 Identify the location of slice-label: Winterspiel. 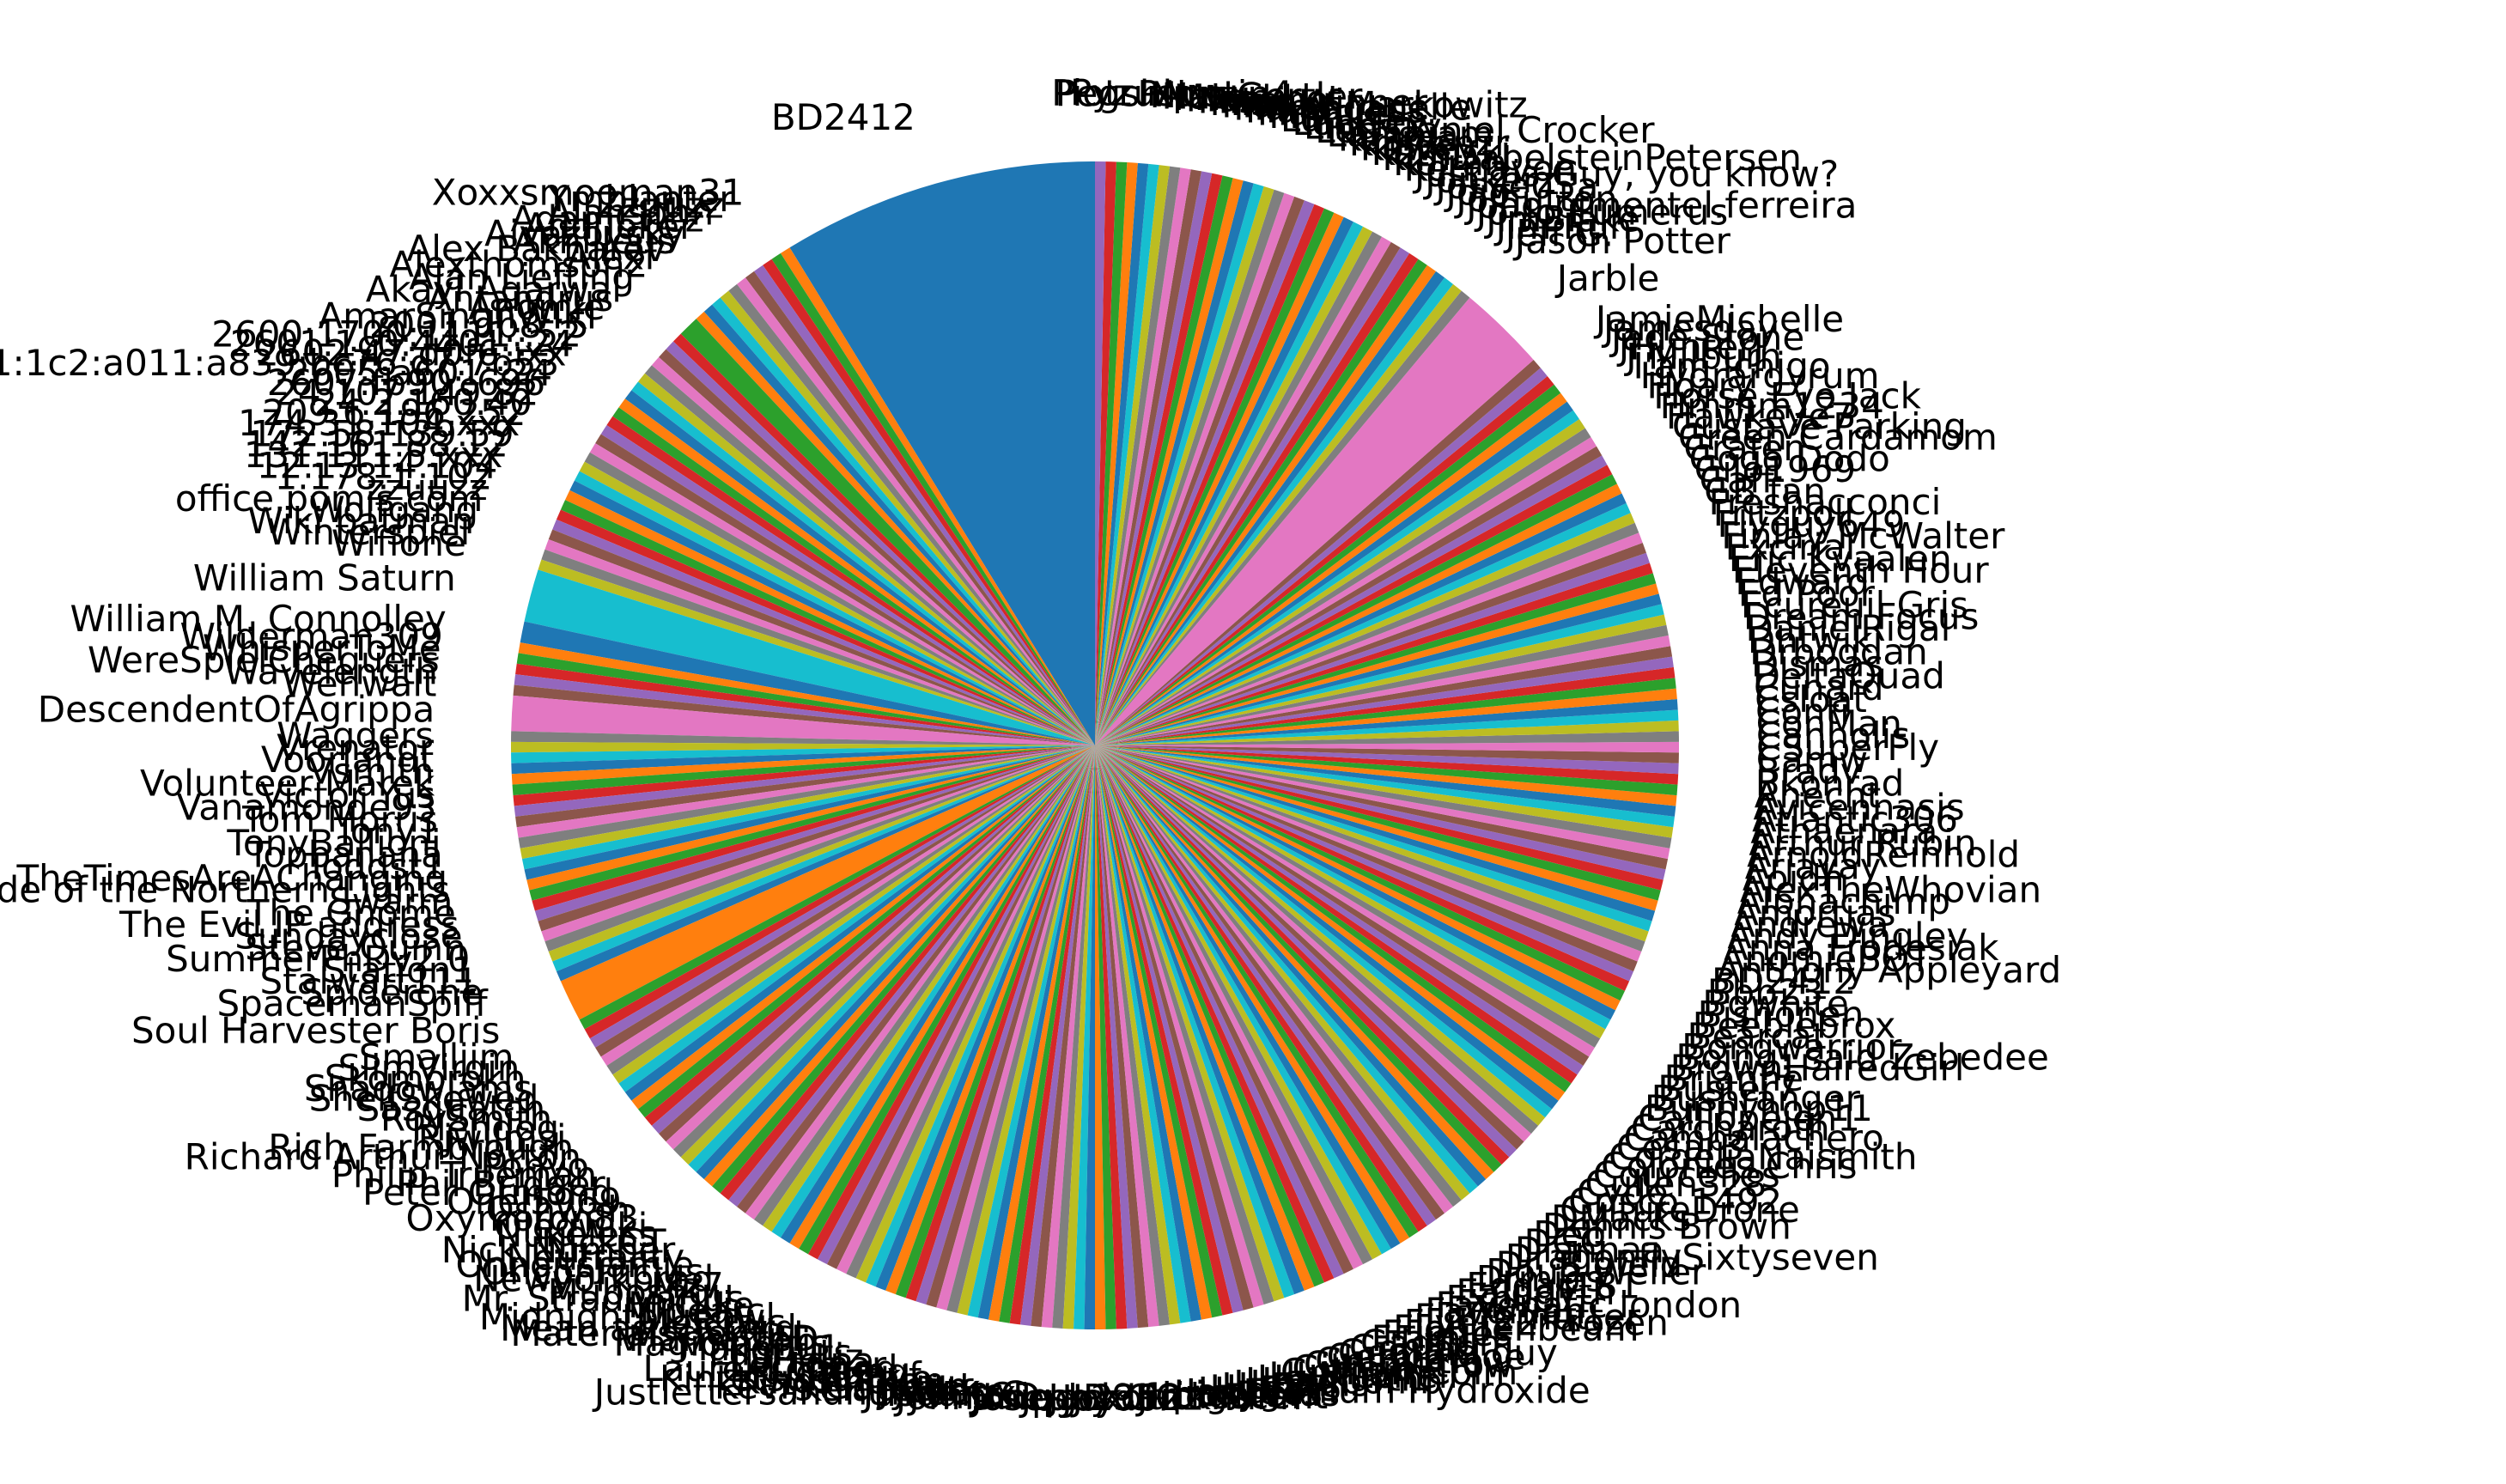
(368, 532).